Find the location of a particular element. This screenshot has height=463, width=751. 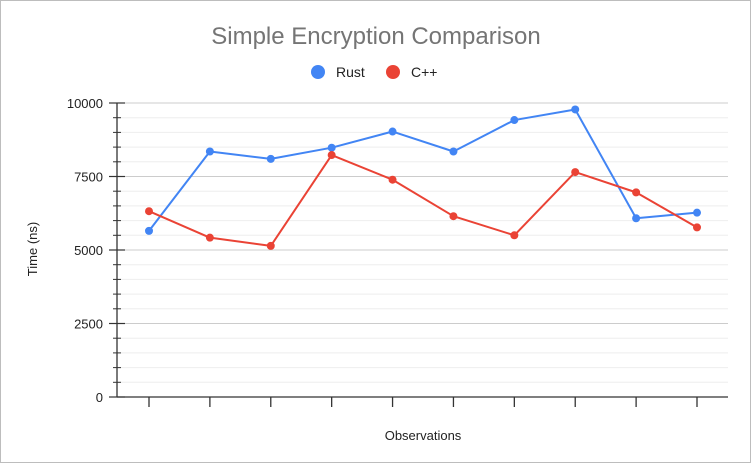

legend-item-cpp: C++ is located at coordinates (411, 72).